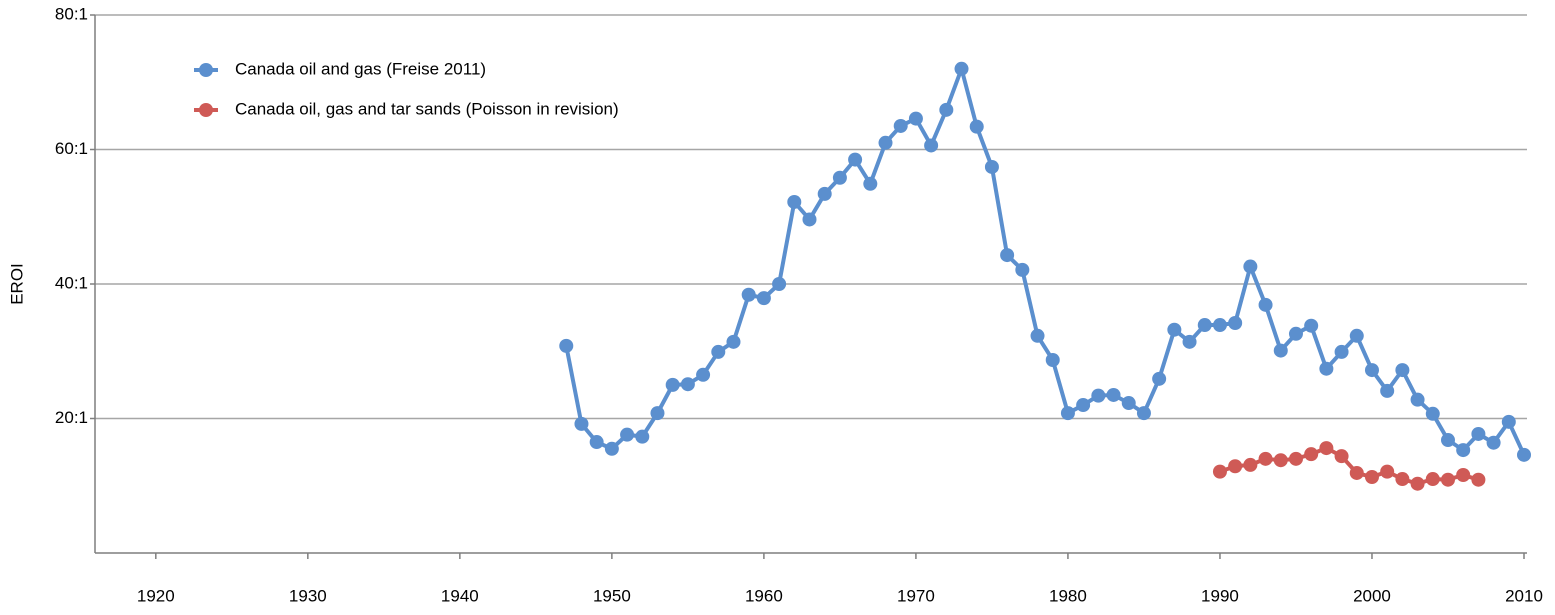 This screenshot has height=615, width=1555. Describe the element at coordinates (16, 284) in the screenshot. I see `y-axis-label: EROI` at that location.